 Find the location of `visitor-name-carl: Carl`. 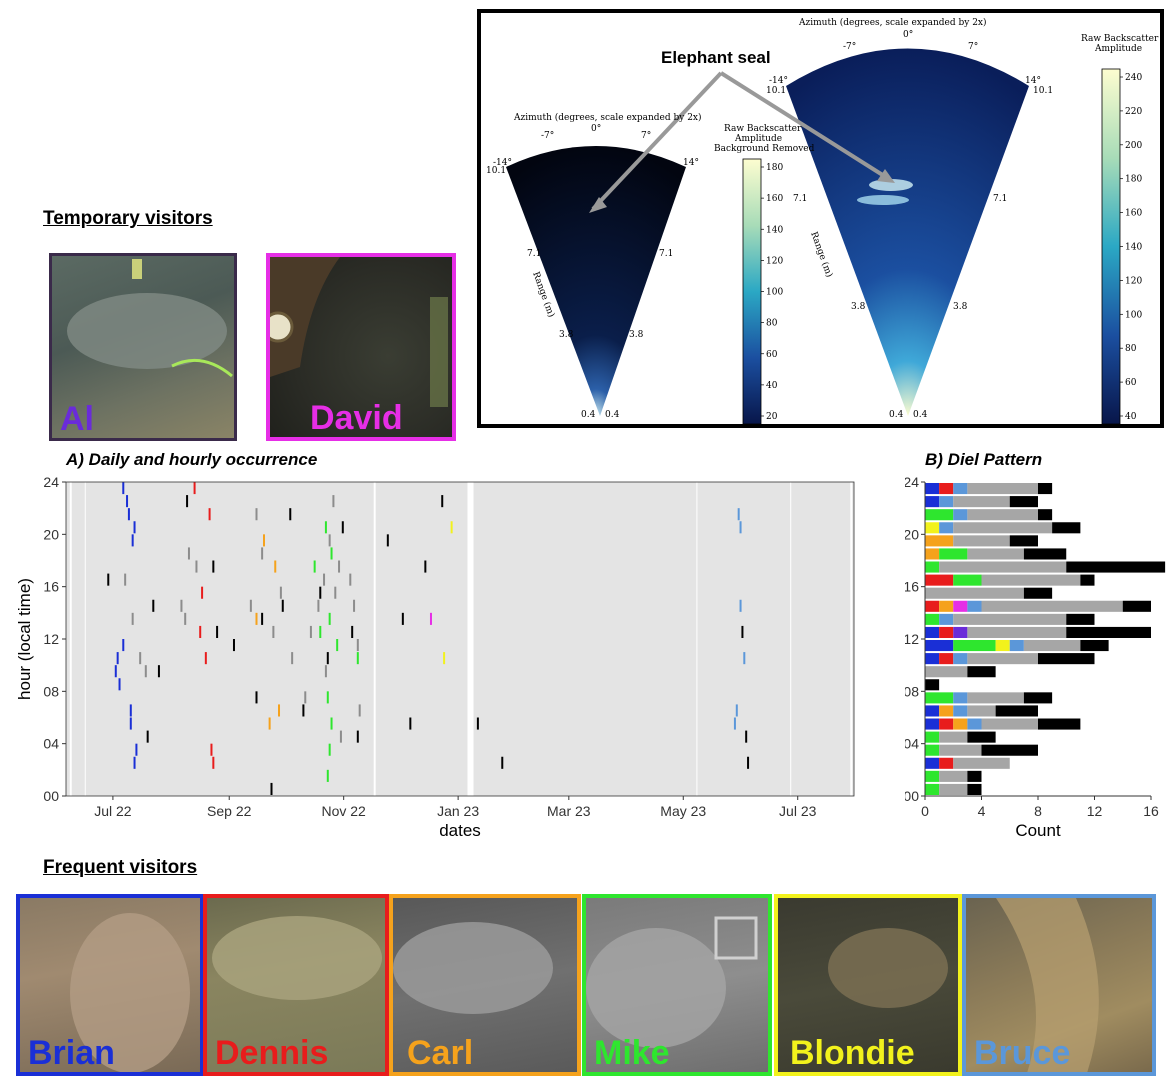

visitor-name-carl: Carl is located at coordinates (440, 1053).